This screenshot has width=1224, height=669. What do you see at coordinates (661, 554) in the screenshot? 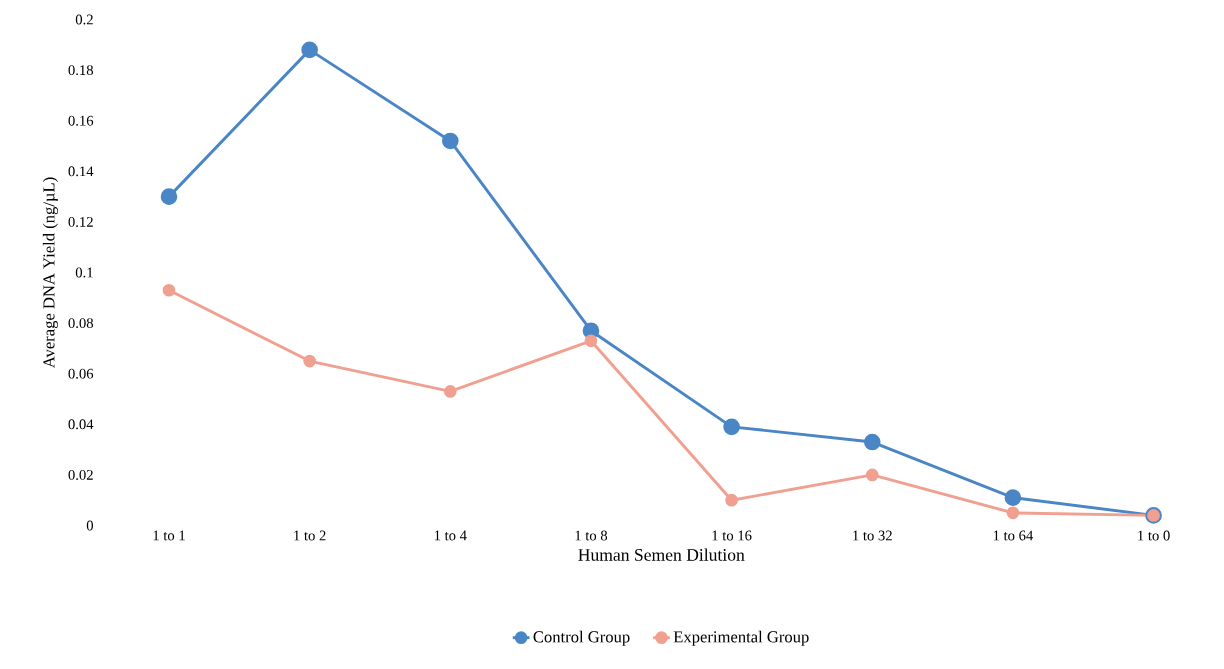
I see `x-axis-title: Human Semen Dilution` at bounding box center [661, 554].